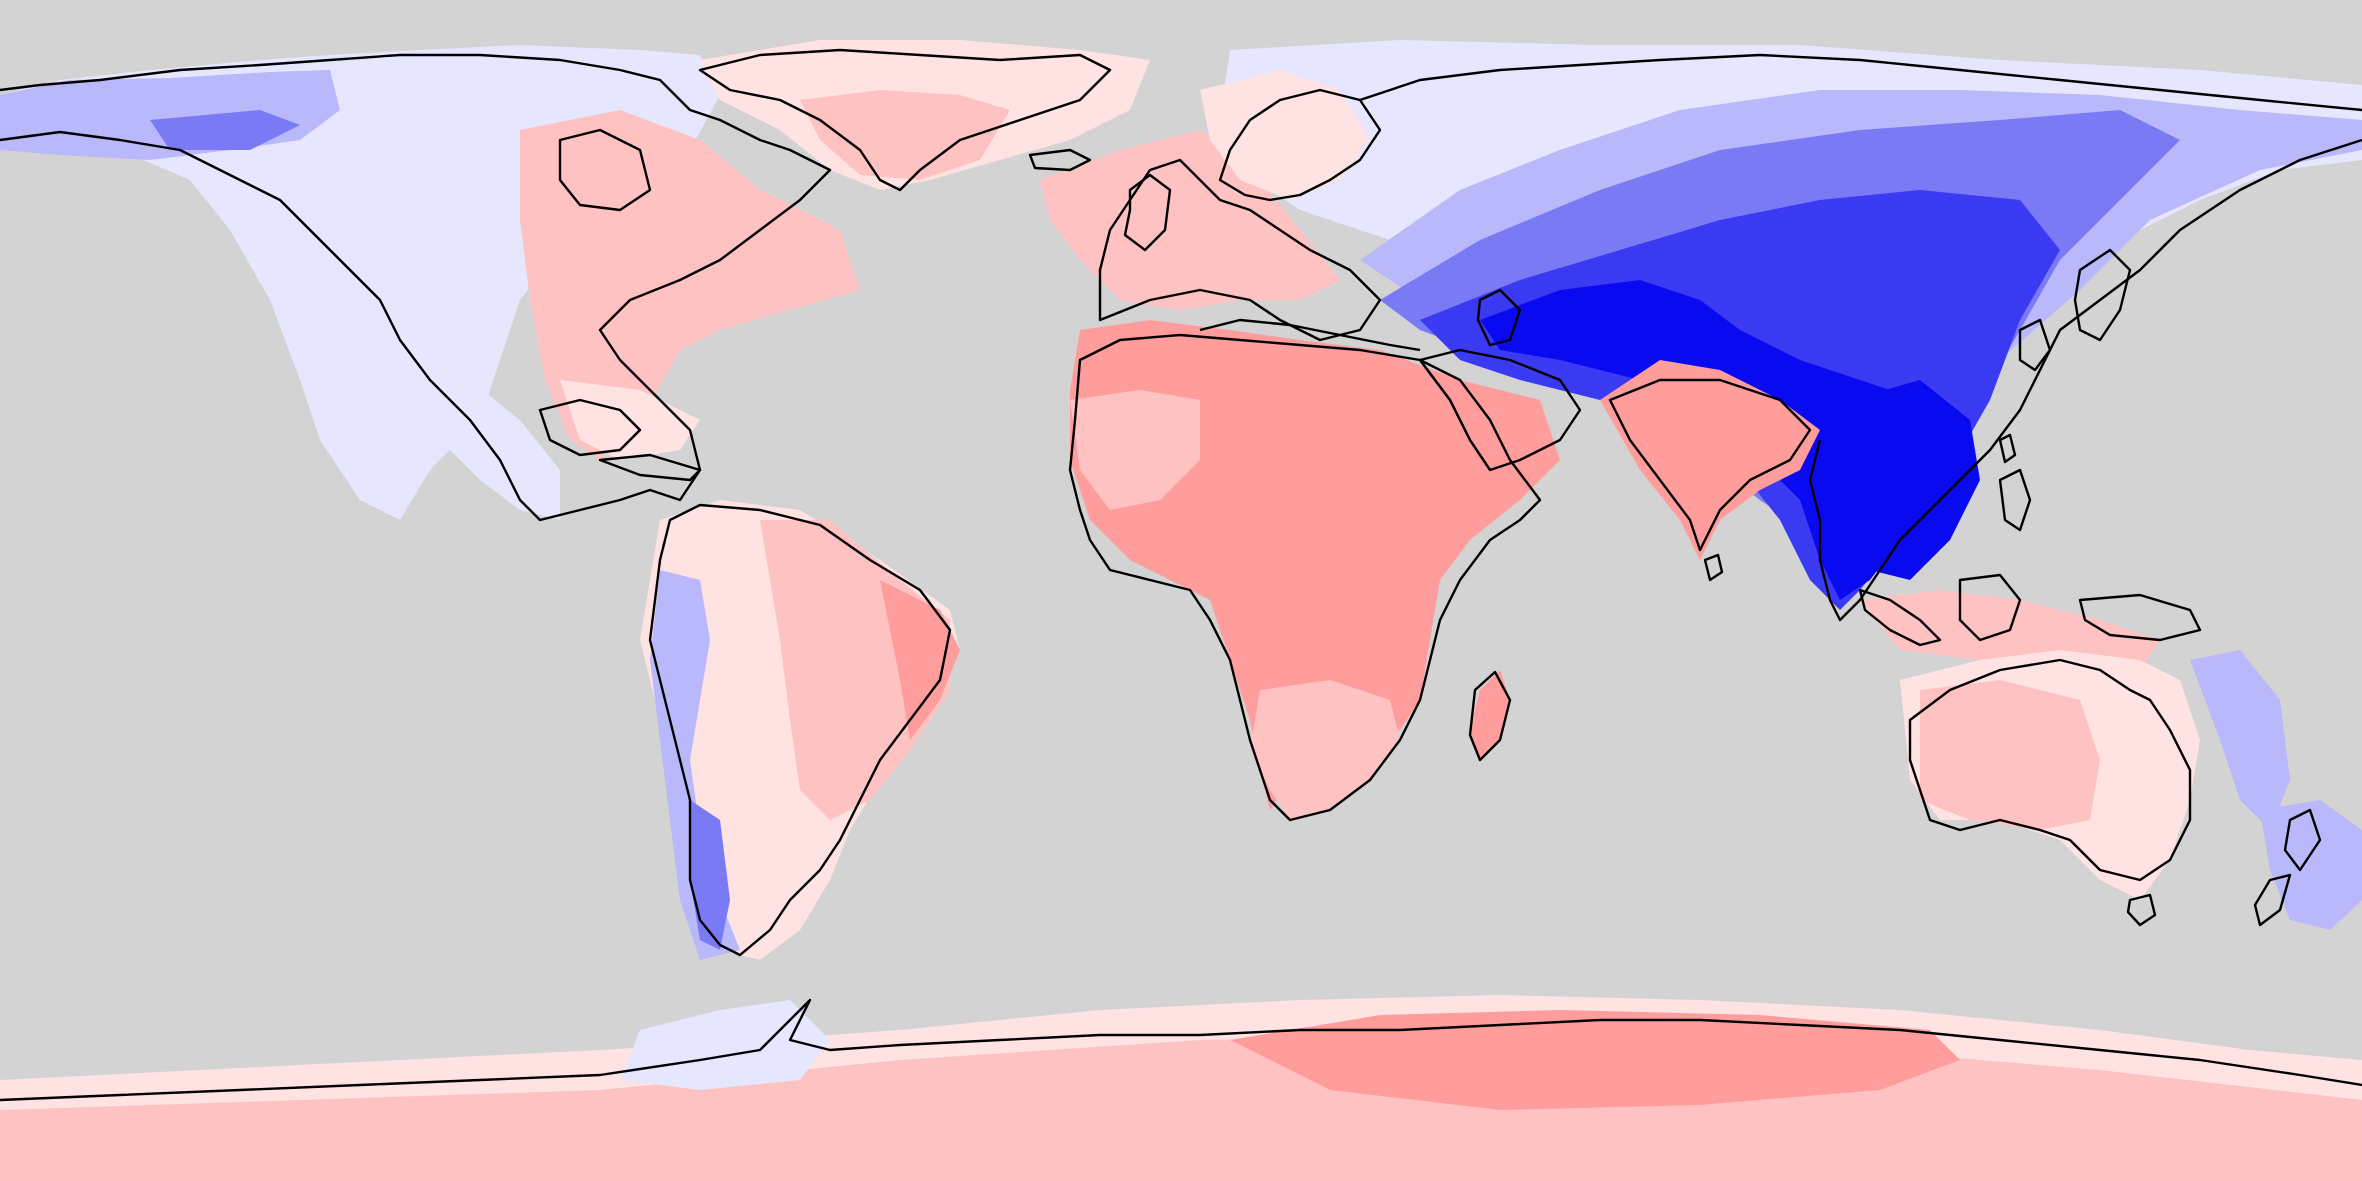  I want to click on field-china-deep-blue, so click(1915, 480).